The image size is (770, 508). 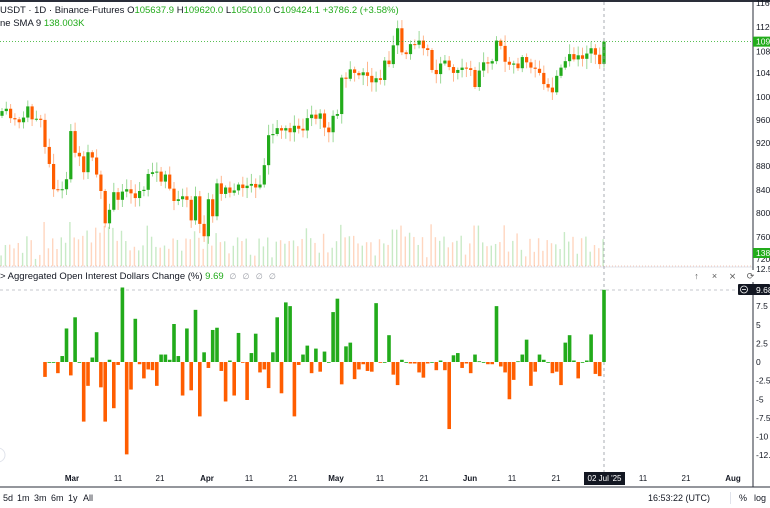 I want to click on utc-clock: 16:53:22 (UTC), so click(x=679, y=498).